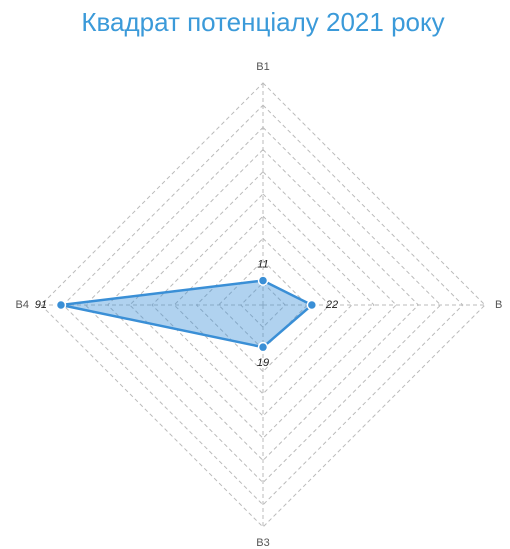 The width and height of the screenshot is (510, 549). I want to click on axis-label: B, so click(498, 305).